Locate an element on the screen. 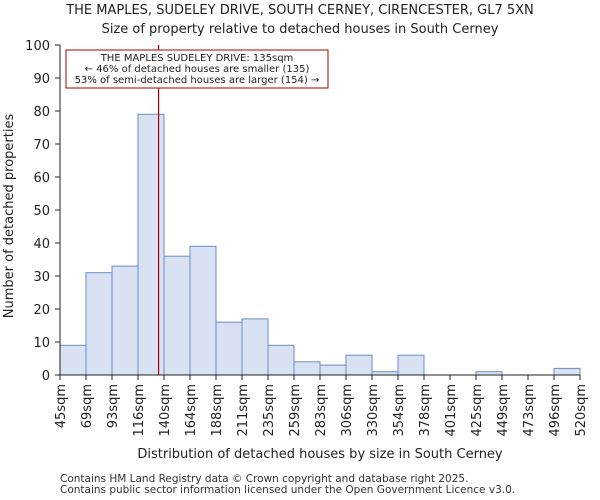  bar-496sqm is located at coordinates (567, 371).